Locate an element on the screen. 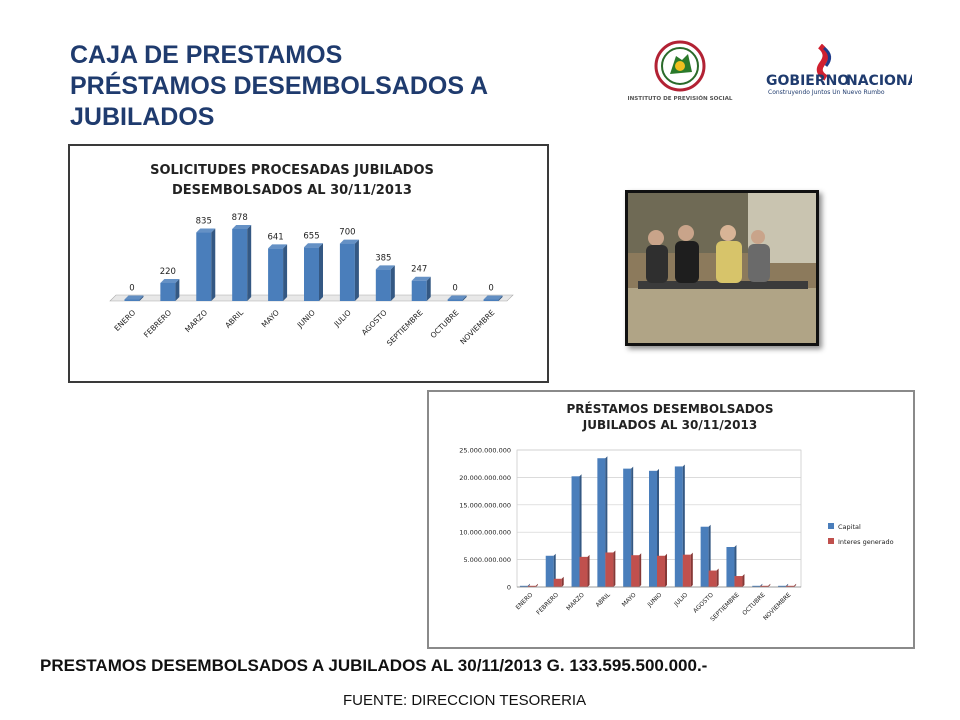  gob-logo-tagline: Construyendo Juntos Un Nuevo Rumbo is located at coordinates (826, 92).